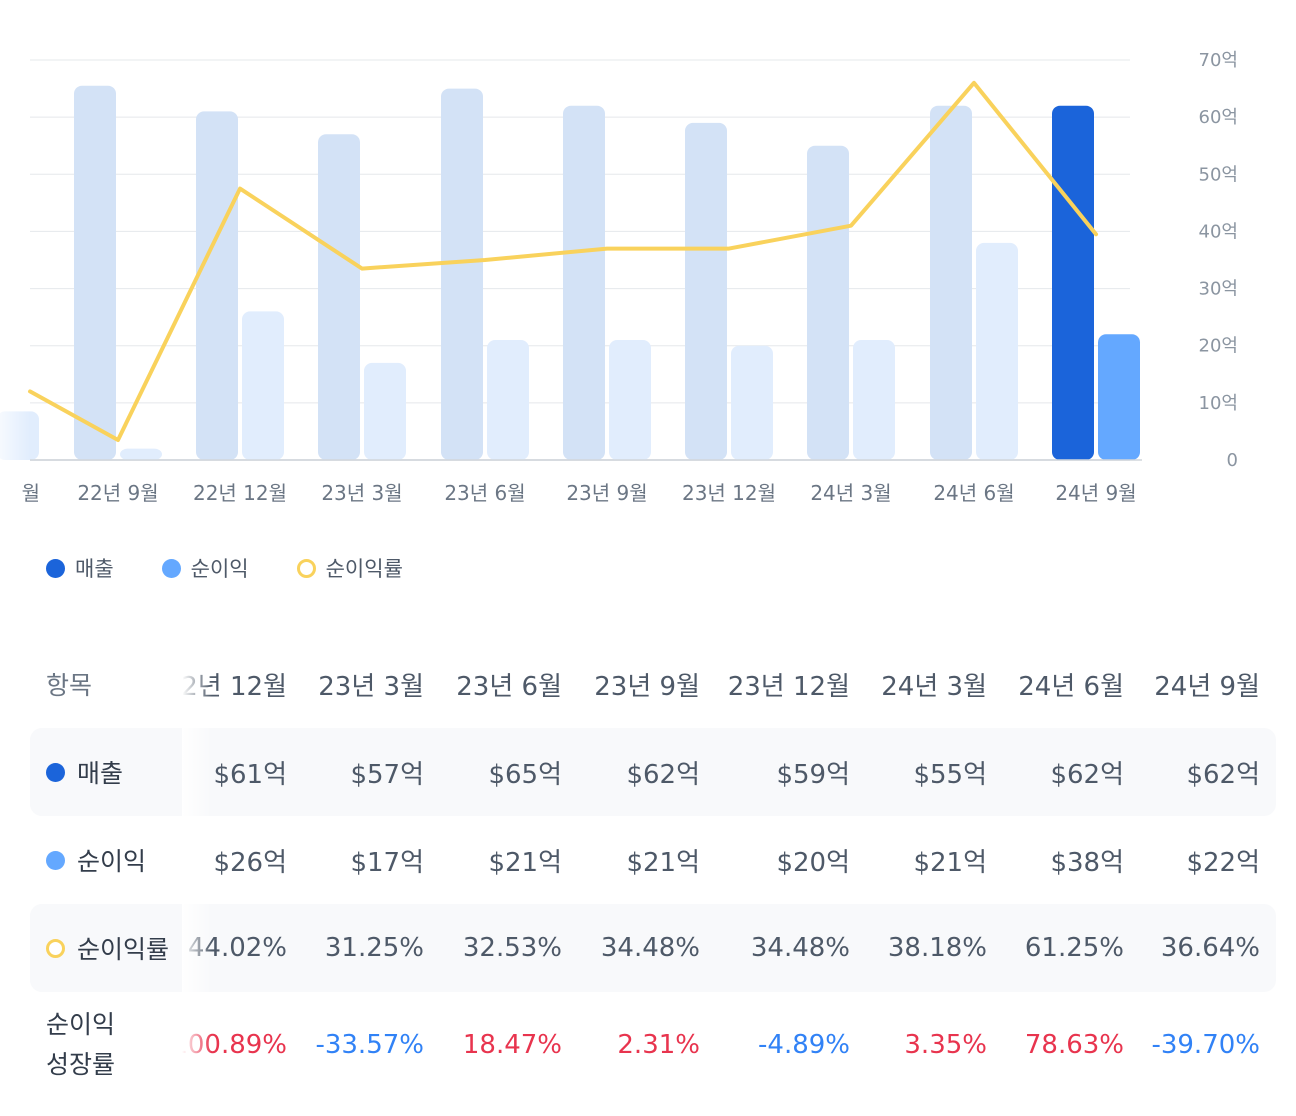 This screenshot has height=1116, width=1296. I want to click on y-tick-label: 50억, so click(1218, 174).